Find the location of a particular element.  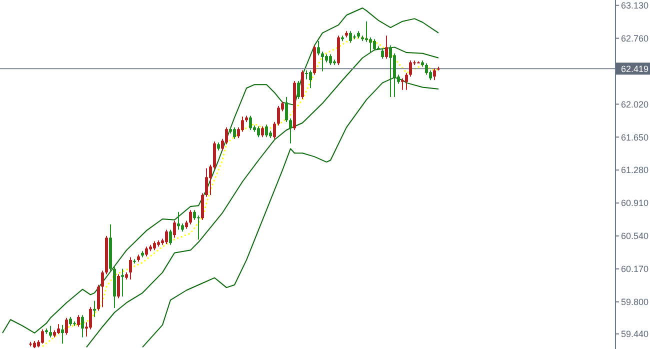

y-tick-label: 63.130 is located at coordinates (635, 5).